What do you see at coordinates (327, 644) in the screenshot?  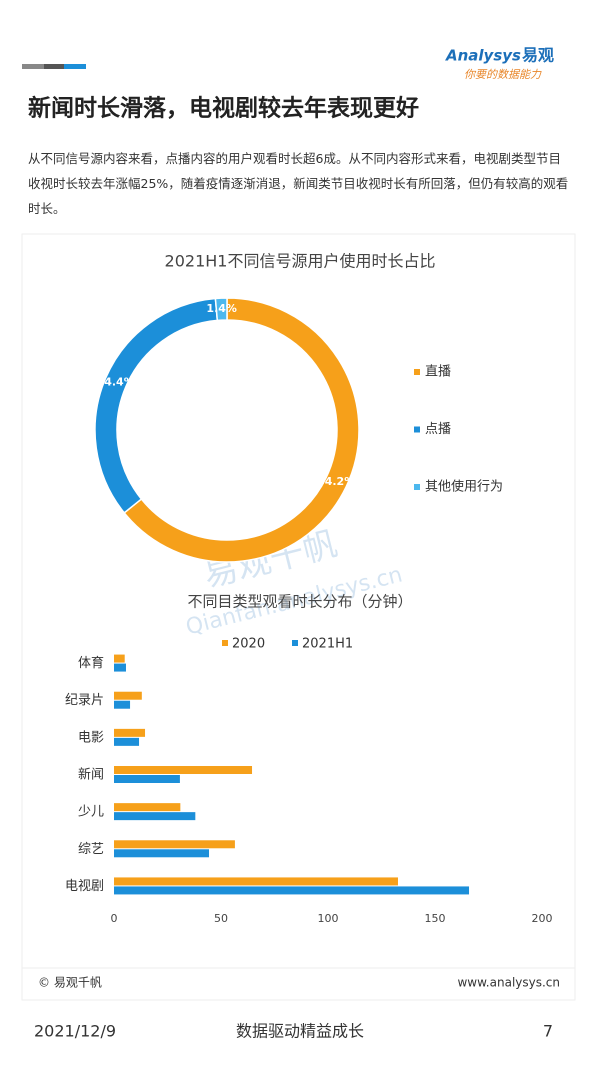 I see `legend-label: 2021H1` at bounding box center [327, 644].